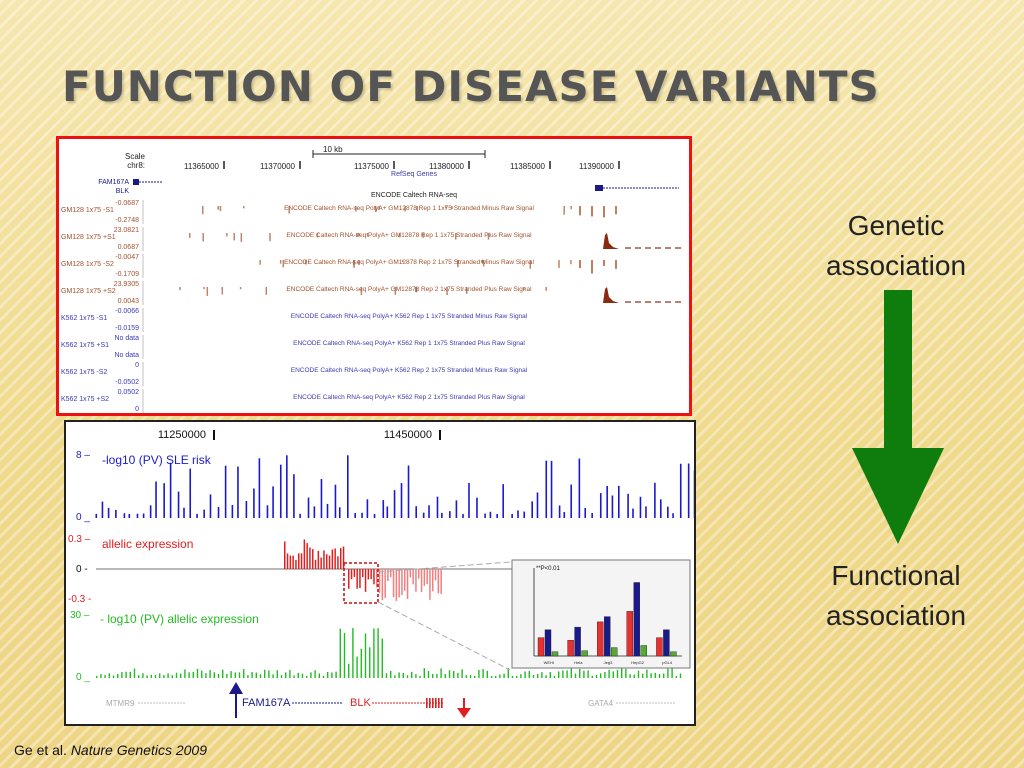 This screenshot has width=1024, height=768. I want to click on track-top-value: 0.0502, so click(129, 392).